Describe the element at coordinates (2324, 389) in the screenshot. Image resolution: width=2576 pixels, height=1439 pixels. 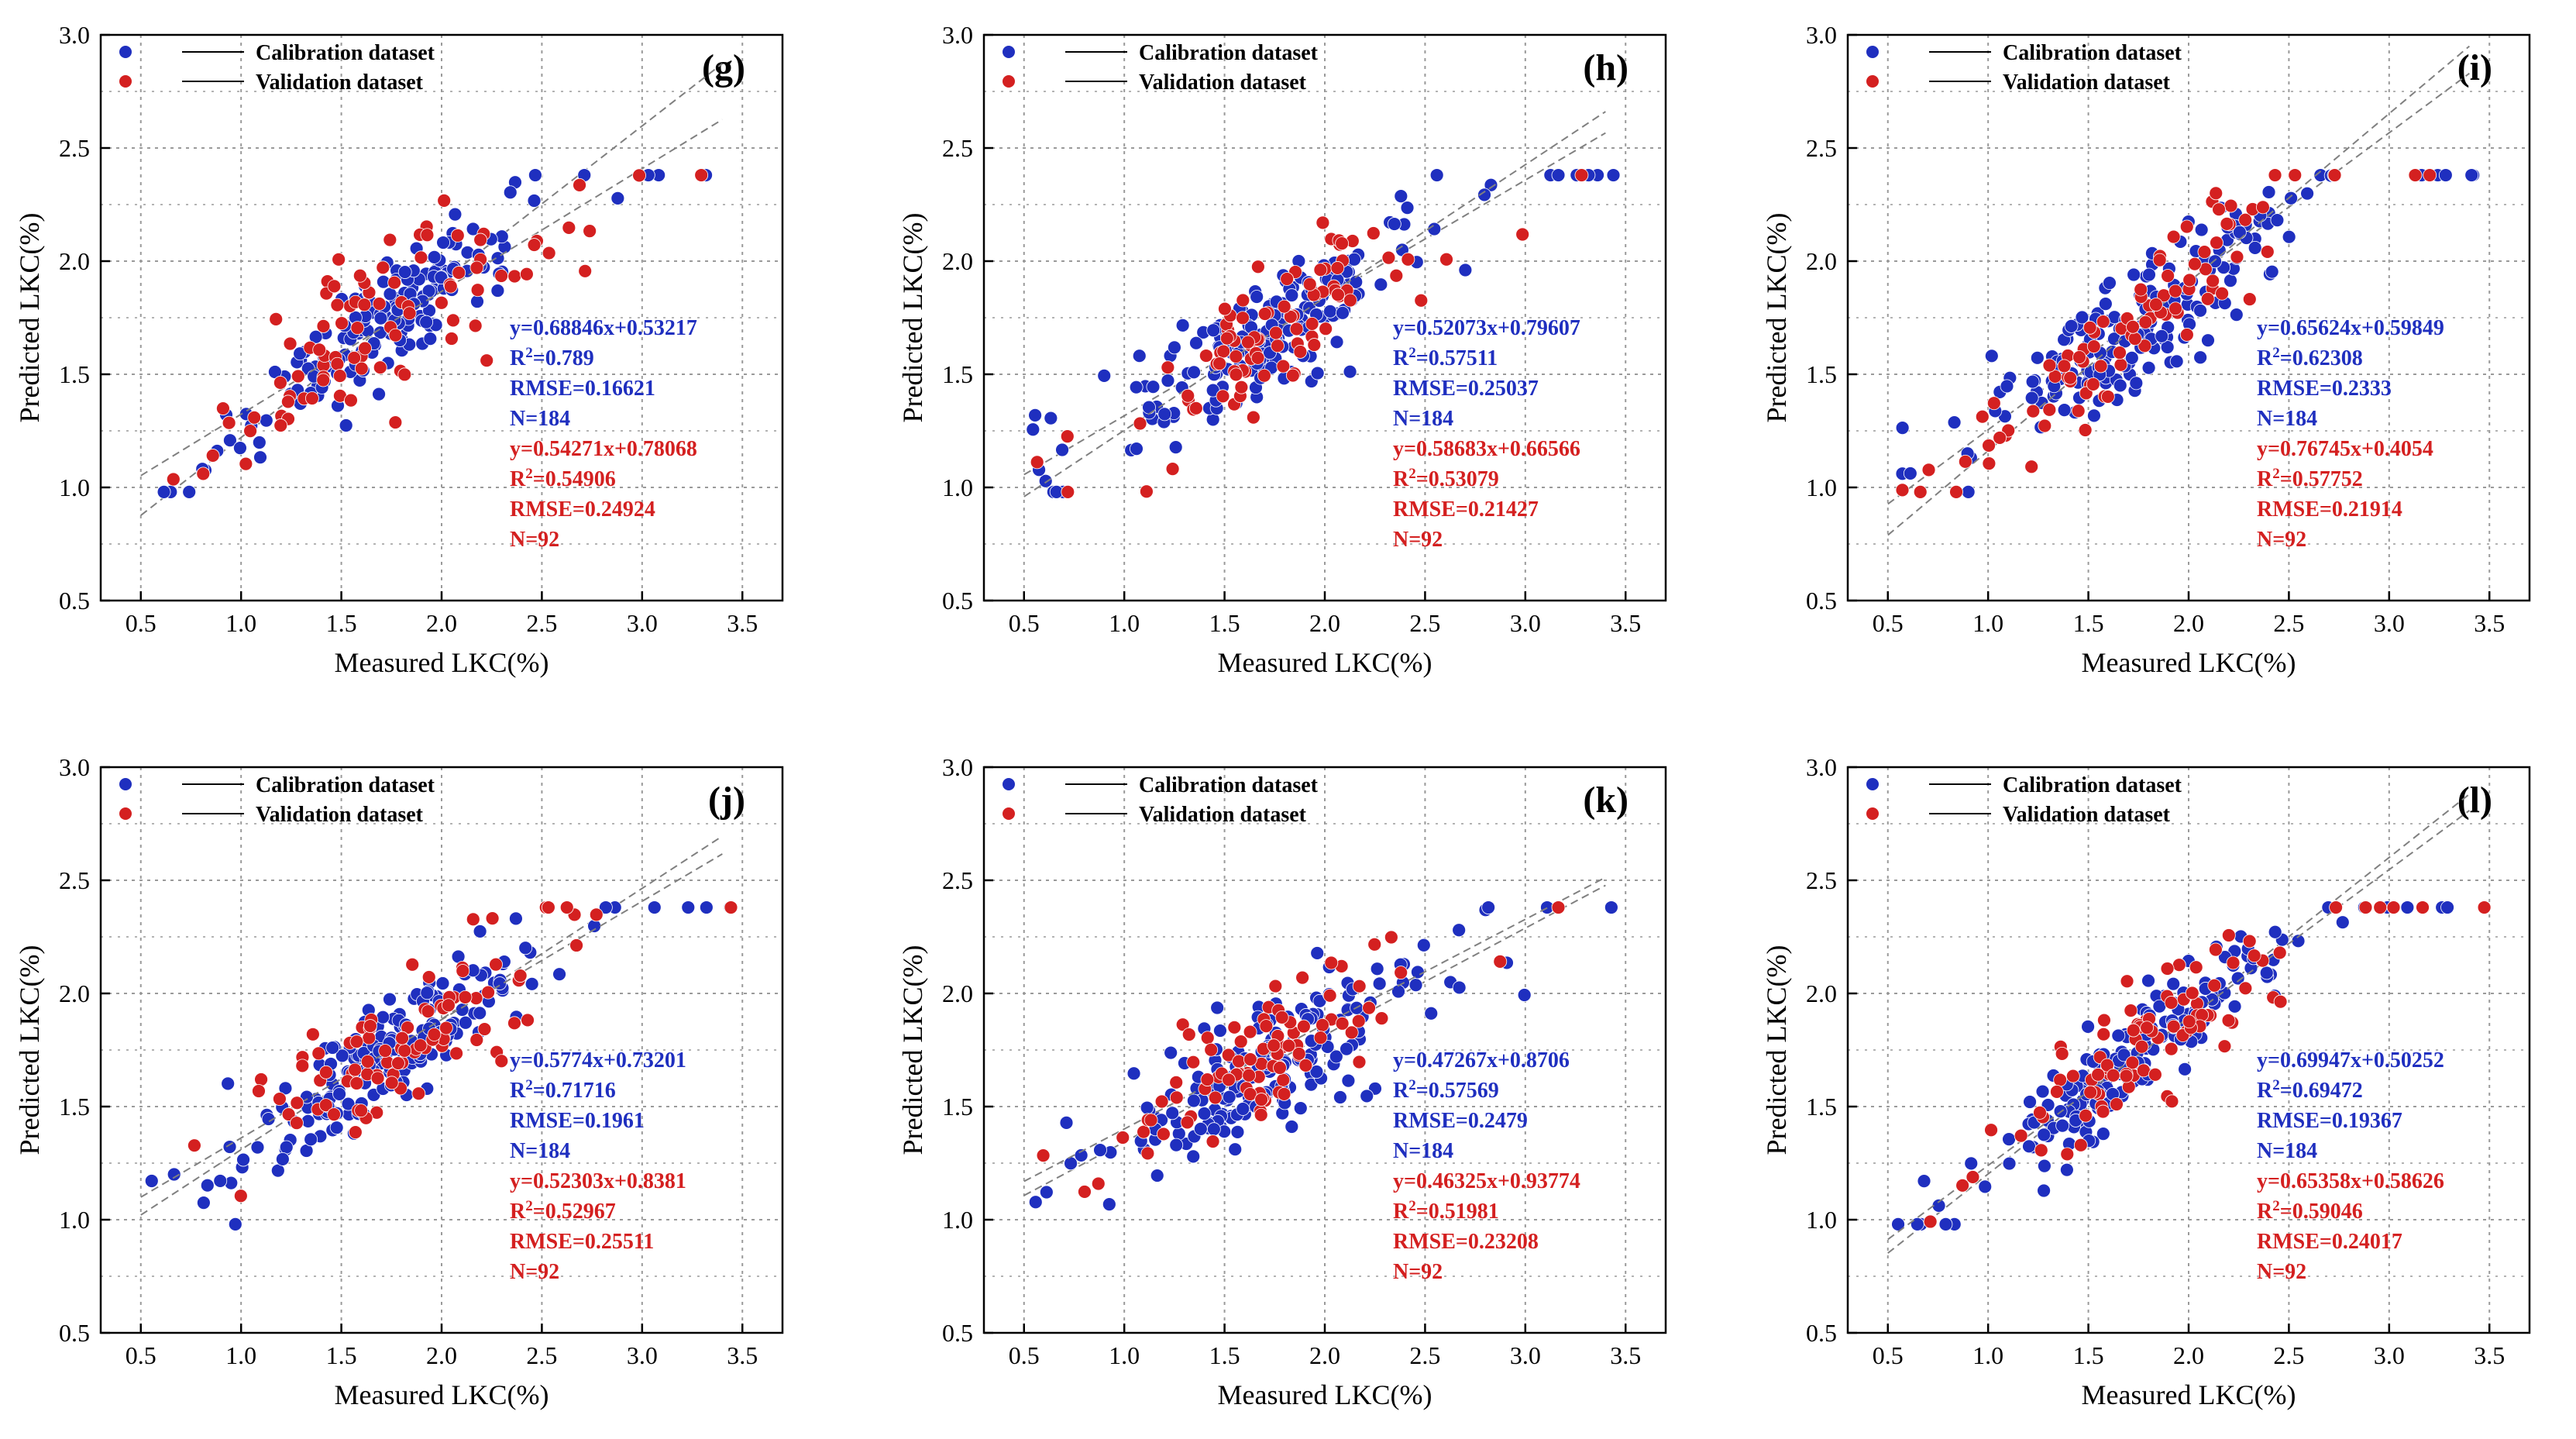
I see `calibration-stat-line: RMSE=0.2333` at that location.